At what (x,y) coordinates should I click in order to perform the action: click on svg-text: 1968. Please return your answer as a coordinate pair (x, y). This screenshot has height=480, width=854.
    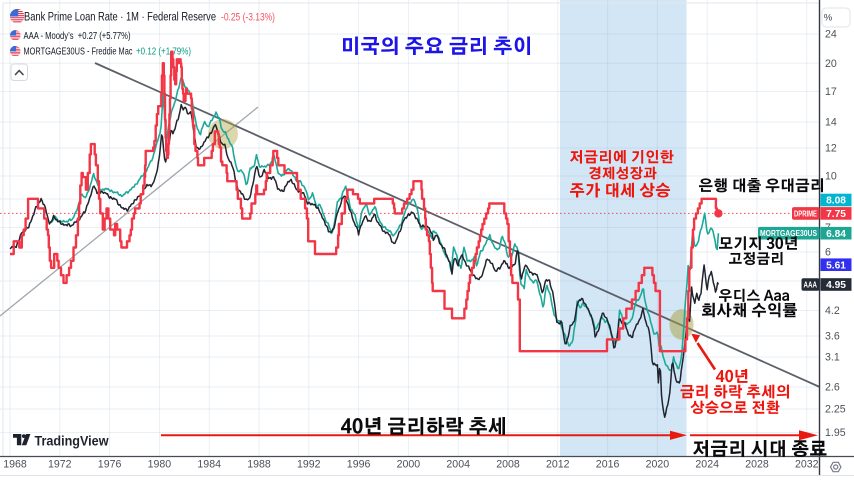
    Looking at the image, I should click on (15, 465).